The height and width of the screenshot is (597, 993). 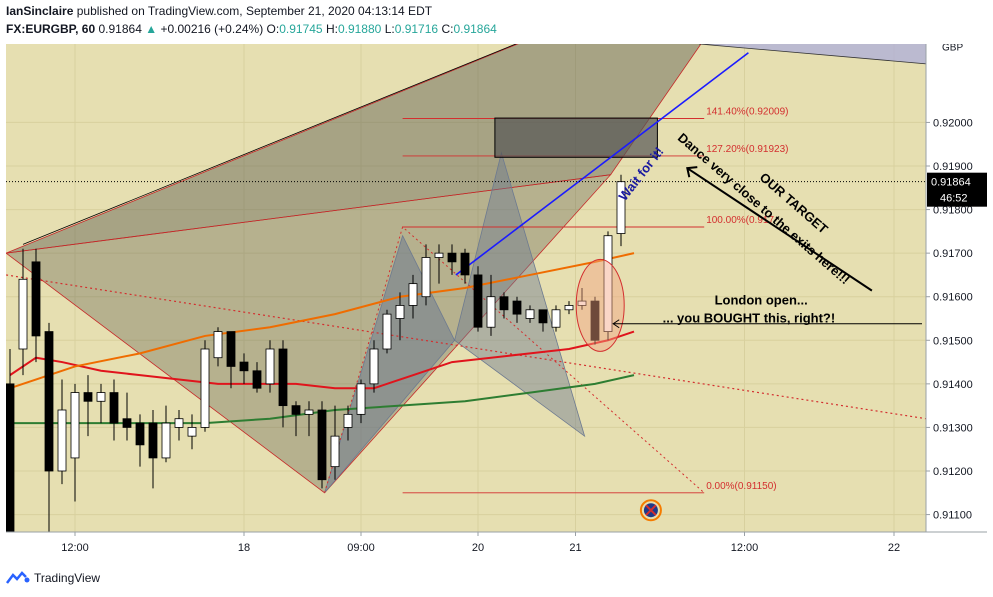 What do you see at coordinates (953, 123) in the screenshot?
I see `price-tick-label: 0.92000` at bounding box center [953, 123].